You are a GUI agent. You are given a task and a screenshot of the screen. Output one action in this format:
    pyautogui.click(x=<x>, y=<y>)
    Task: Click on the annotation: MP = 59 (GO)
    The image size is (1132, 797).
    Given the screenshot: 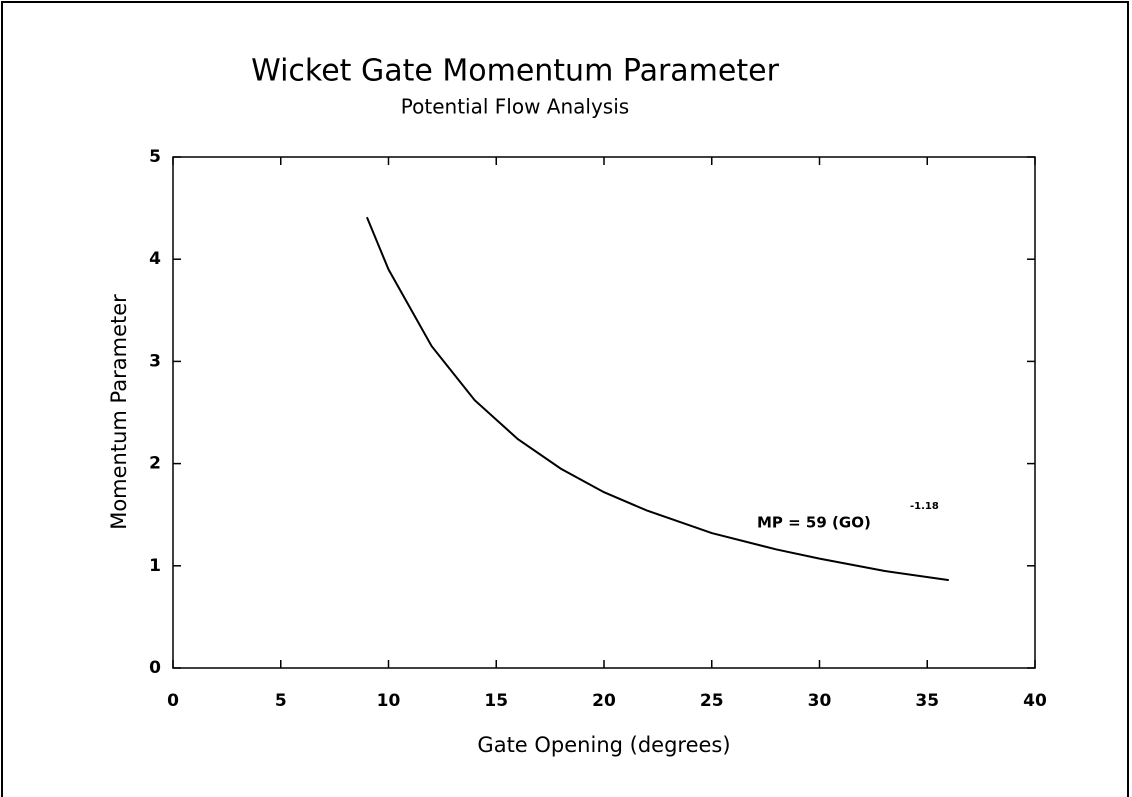 What is the action you would take?
    pyautogui.click(x=814, y=523)
    